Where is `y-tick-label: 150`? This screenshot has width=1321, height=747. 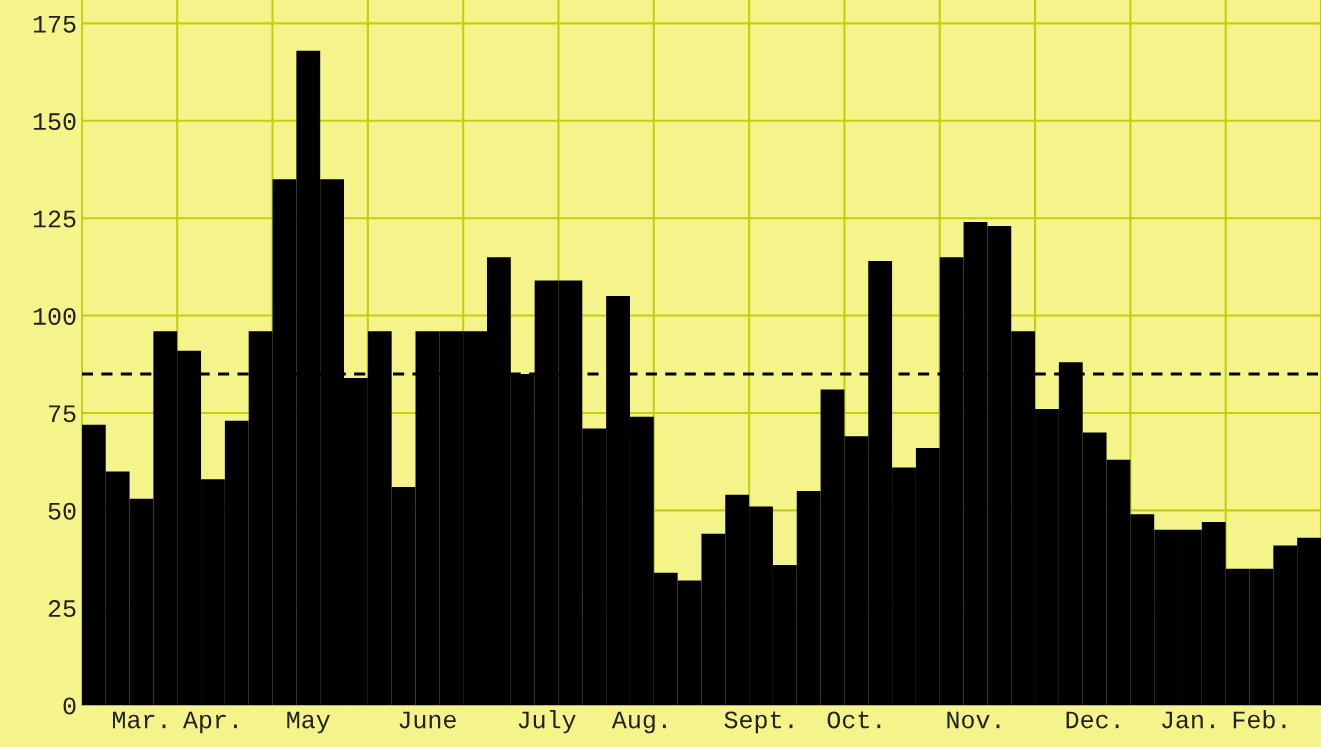
y-tick-label: 150 is located at coordinates (54, 122).